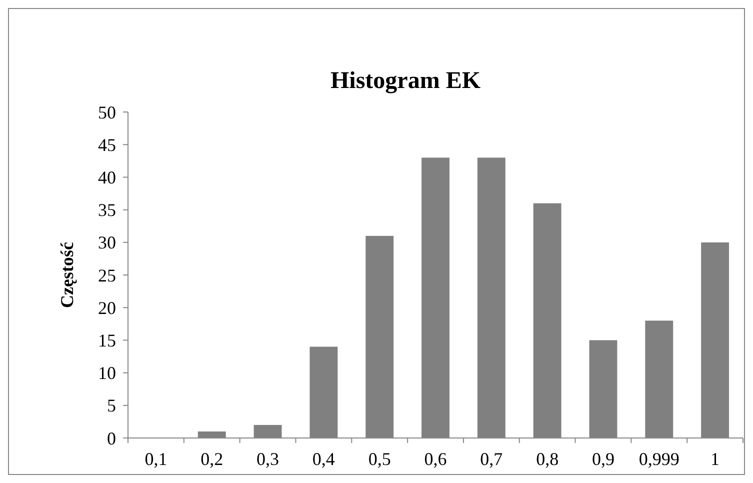  Describe the element at coordinates (715, 459) in the screenshot. I see `x-tick-label: 1` at that location.